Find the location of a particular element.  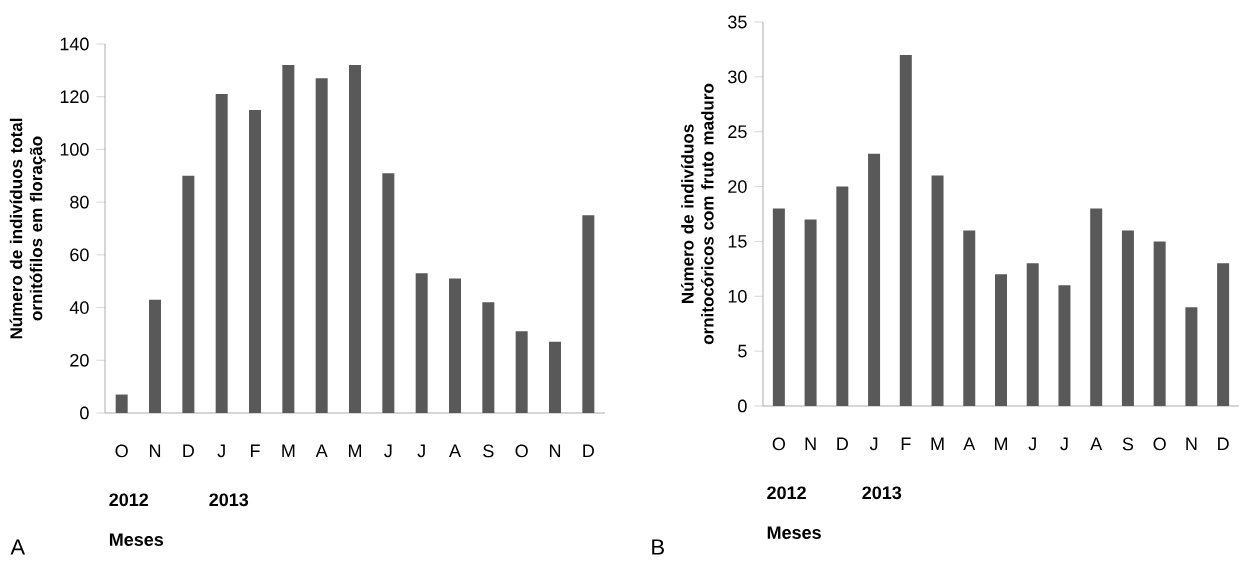

y-tick-label: 5 is located at coordinates (742, 351).